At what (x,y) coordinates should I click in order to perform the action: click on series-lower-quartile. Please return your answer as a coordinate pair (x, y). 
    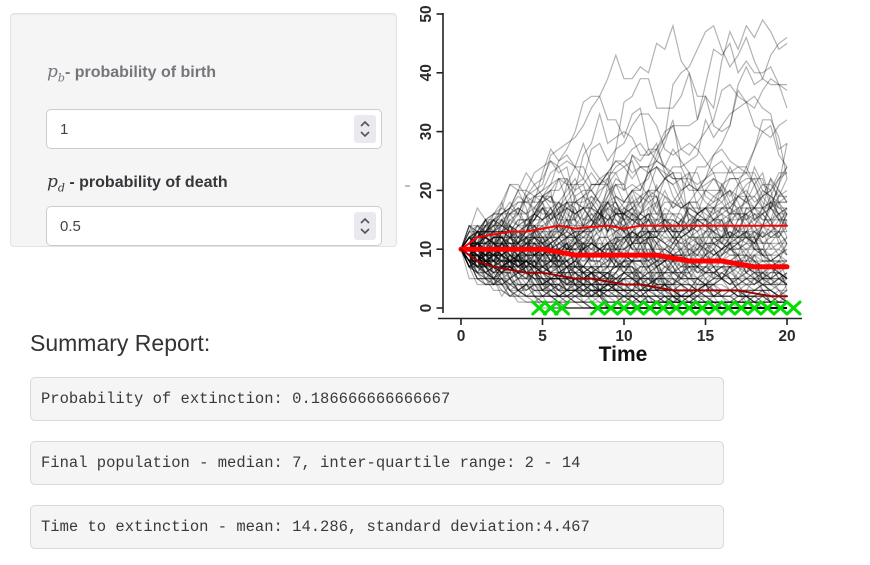
    Looking at the image, I should click on (624, 273).